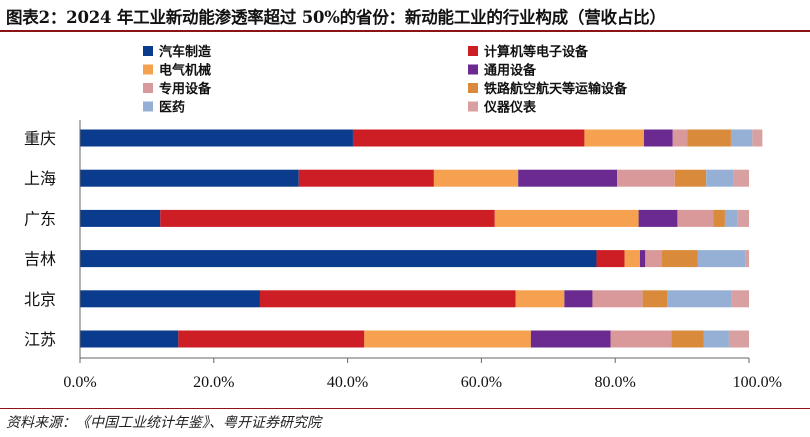 This screenshot has width=810, height=437. I want to click on legend-label: 铁路航空航天等运输设备, so click(555, 89).